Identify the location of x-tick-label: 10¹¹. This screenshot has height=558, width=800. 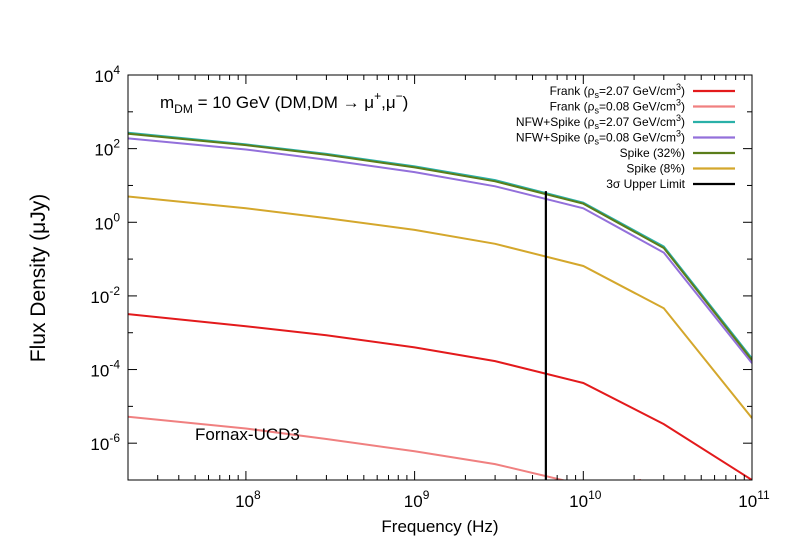
(754, 499).